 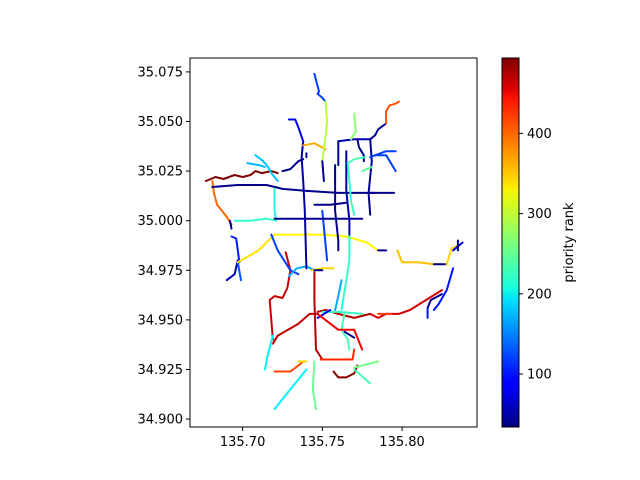 I want to click on colorbar-frame, so click(x=510, y=242).